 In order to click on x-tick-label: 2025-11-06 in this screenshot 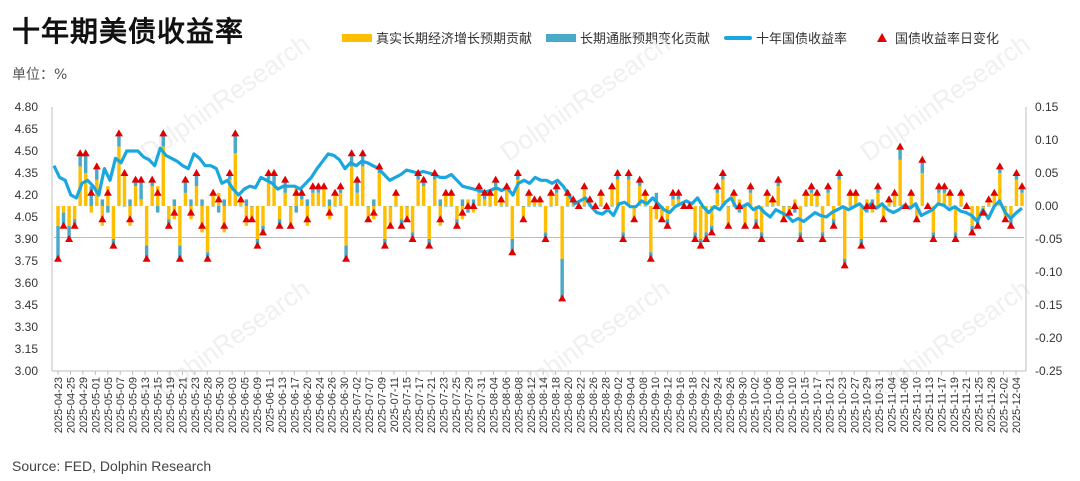, I will do `click(905, 404)`.